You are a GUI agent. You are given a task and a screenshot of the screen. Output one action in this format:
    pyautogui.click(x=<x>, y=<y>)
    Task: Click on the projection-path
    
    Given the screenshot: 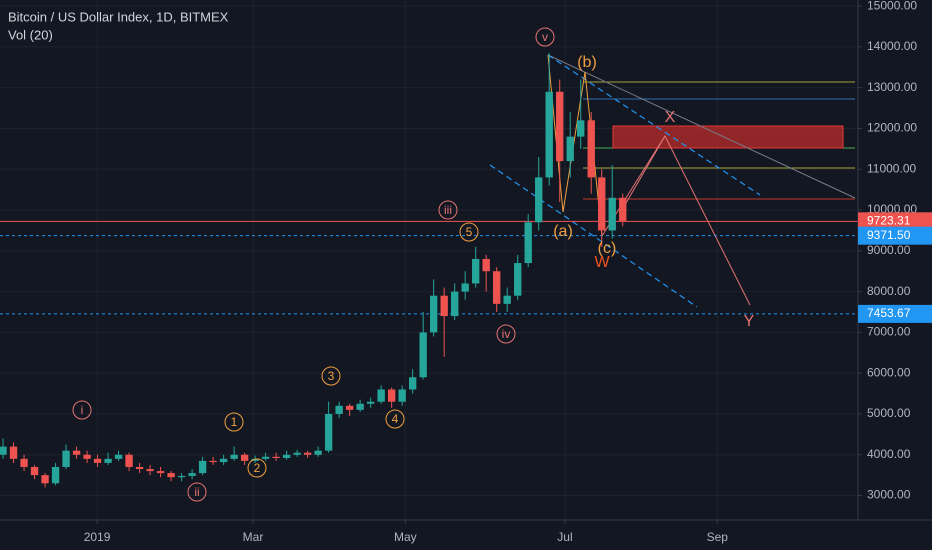 What is the action you would take?
    pyautogui.click(x=643, y=173)
    